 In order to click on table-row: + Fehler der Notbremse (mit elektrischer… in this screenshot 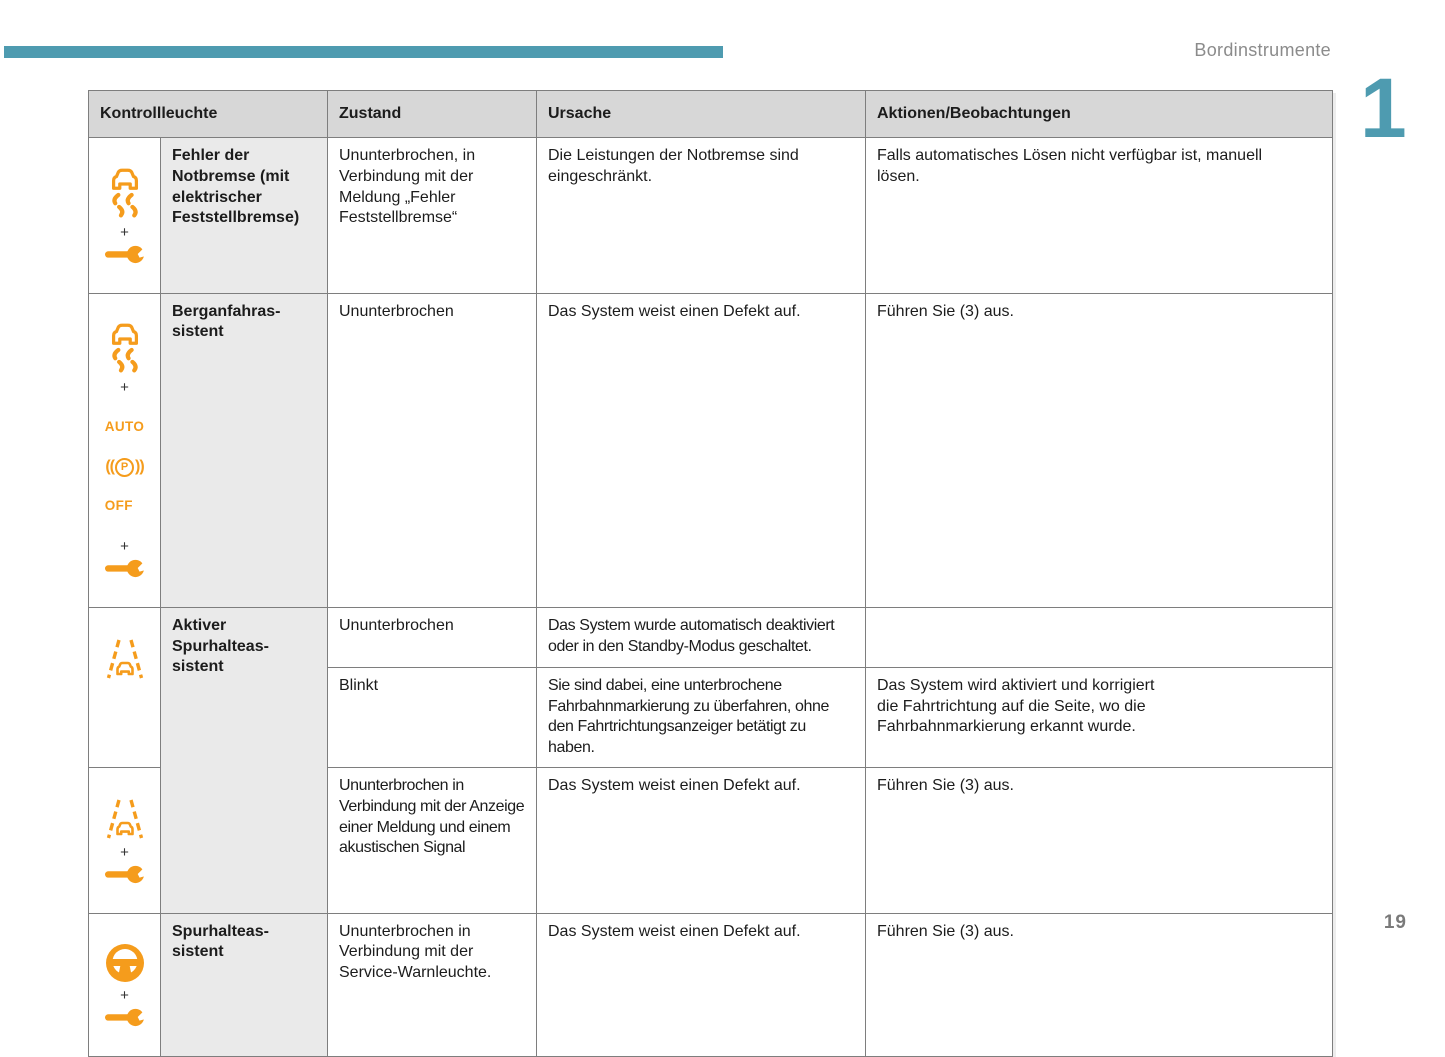, I will do `click(710, 215)`.